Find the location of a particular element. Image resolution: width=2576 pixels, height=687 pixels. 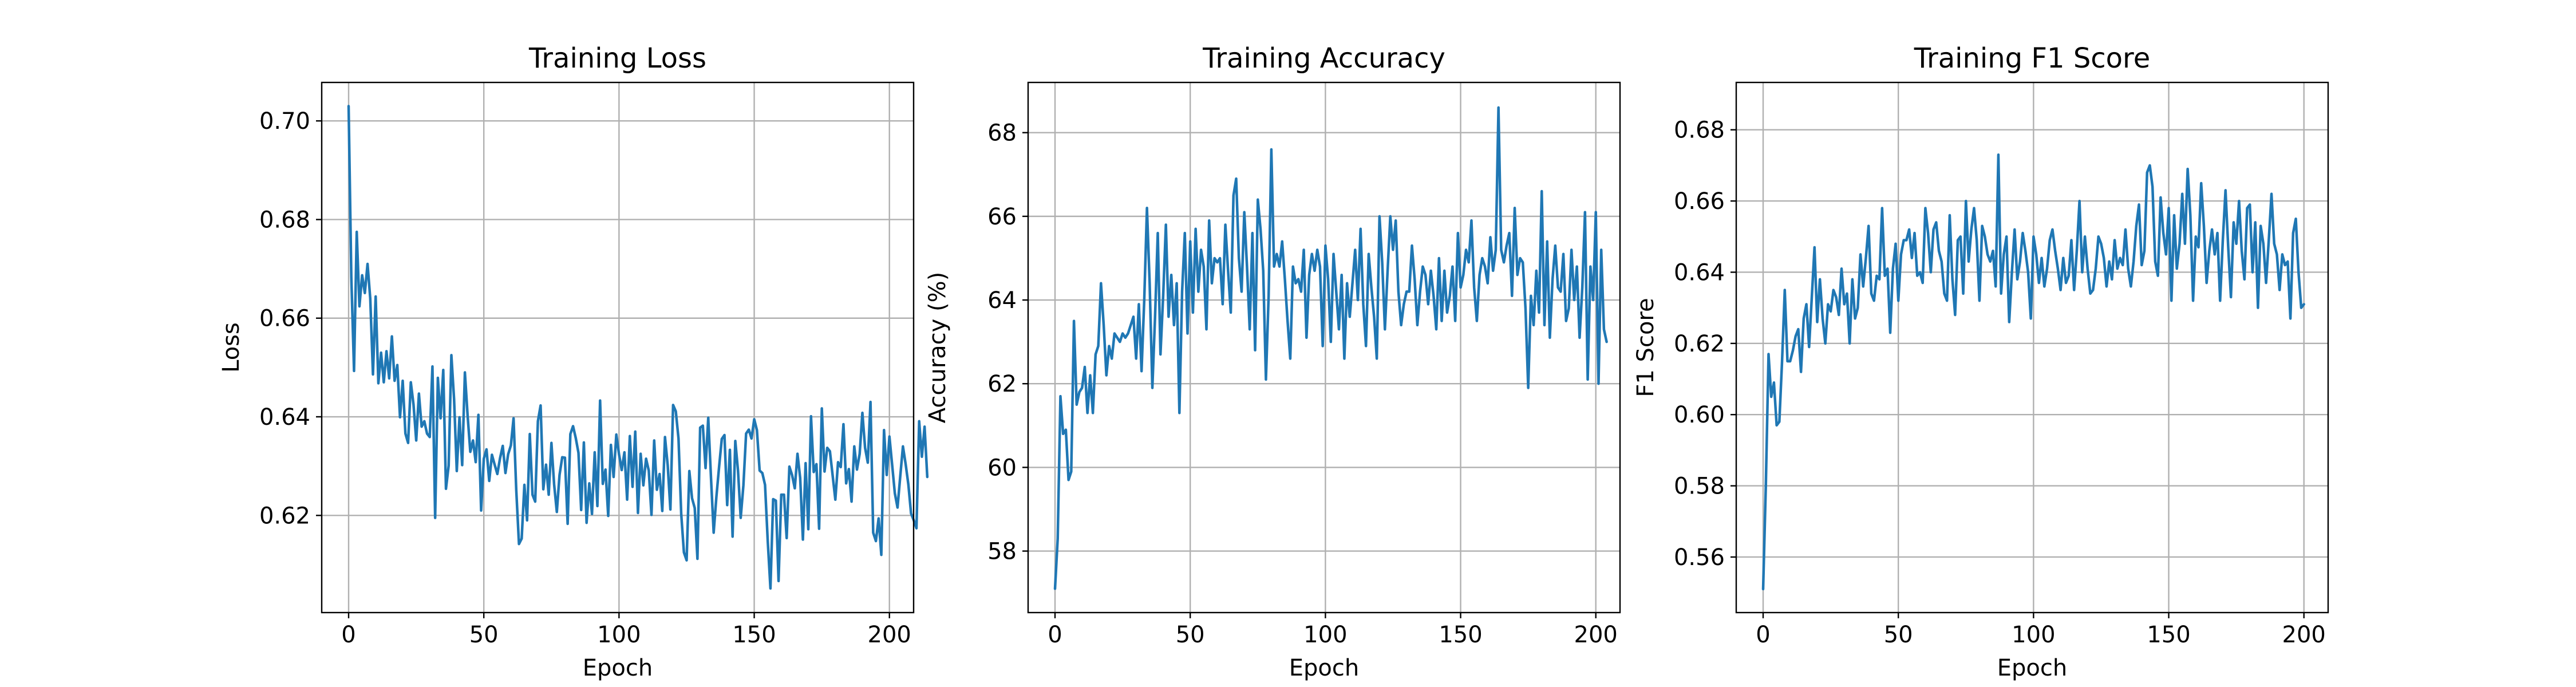

accuracy-x-ticks: 0 50 100 150 200 is located at coordinates (1333, 630).